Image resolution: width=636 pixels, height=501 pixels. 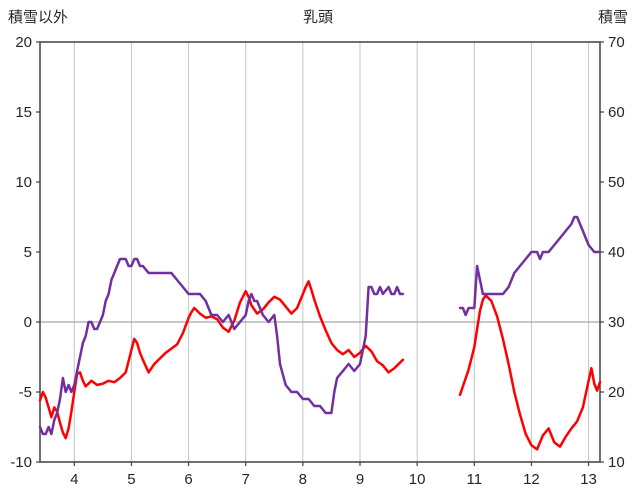 I want to click on right-axis-tick-label: 40, so click(x=616, y=252).